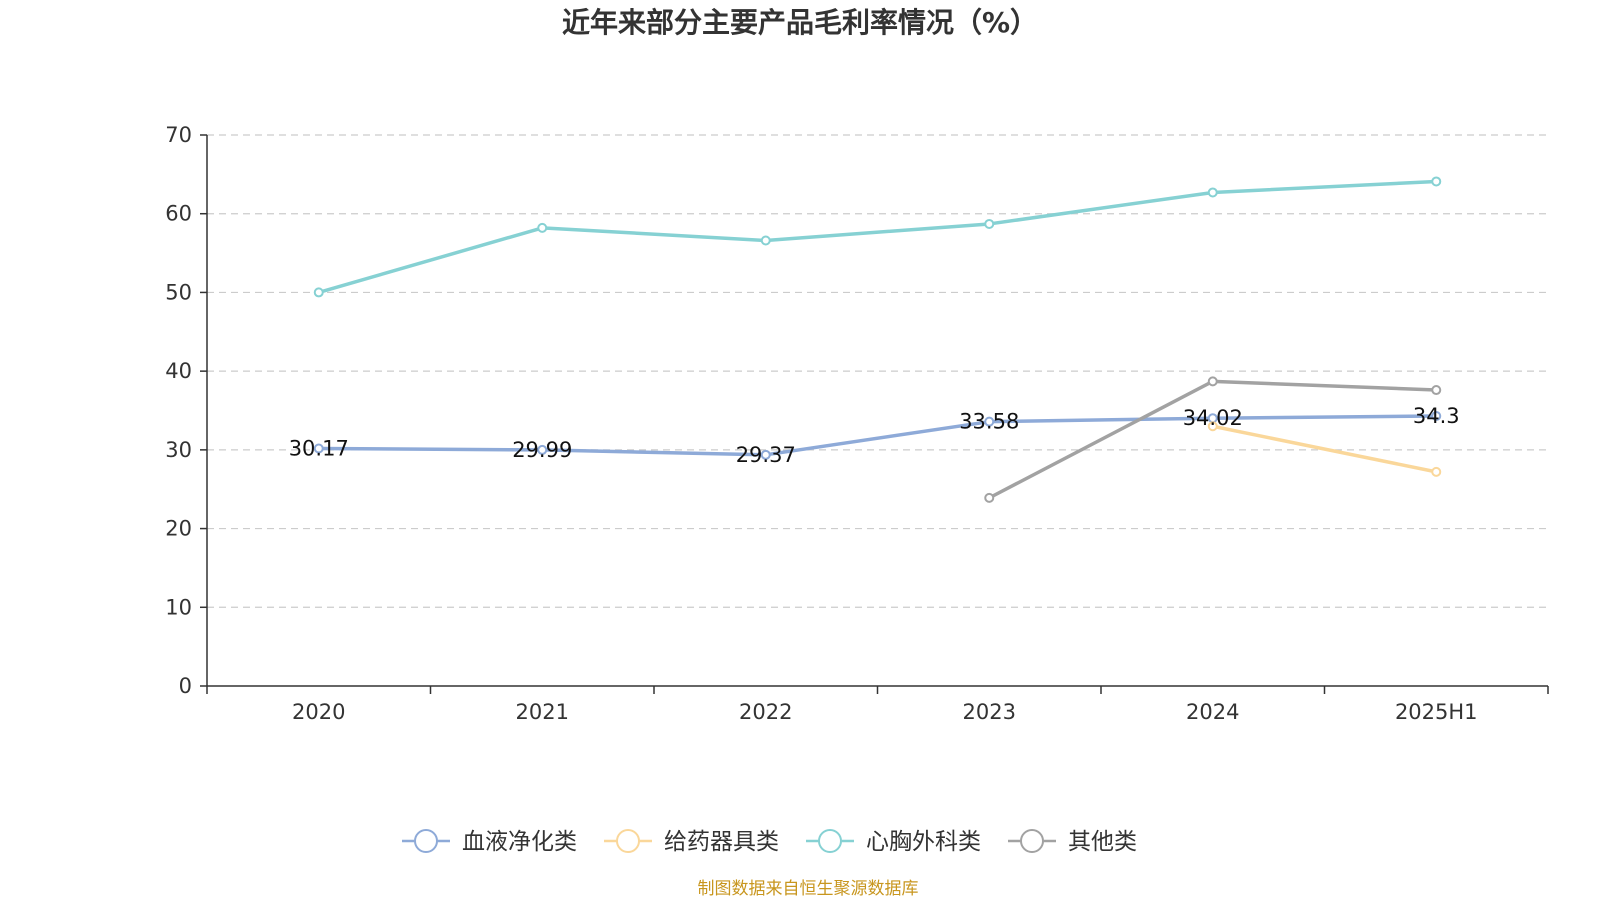 The height and width of the screenshot is (900, 1600). I want to click on legend-item: 其他类, so click(1072, 842).